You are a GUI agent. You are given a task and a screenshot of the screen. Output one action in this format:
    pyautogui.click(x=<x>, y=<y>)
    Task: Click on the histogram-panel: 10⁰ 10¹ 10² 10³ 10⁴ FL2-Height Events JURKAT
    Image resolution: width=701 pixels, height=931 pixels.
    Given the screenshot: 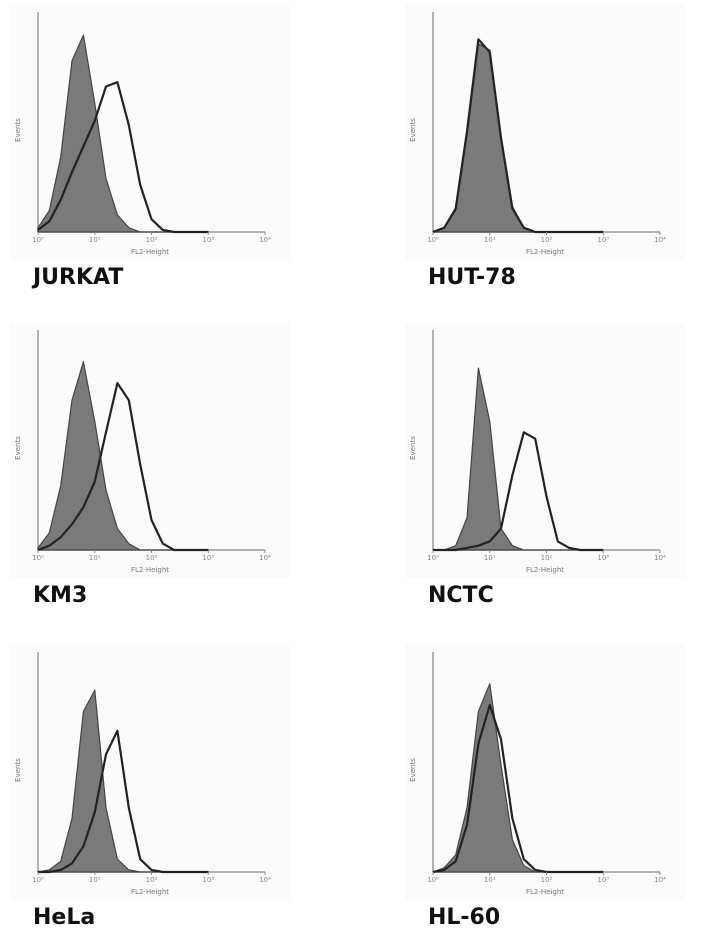 What is the action you would take?
    pyautogui.click(x=150, y=147)
    